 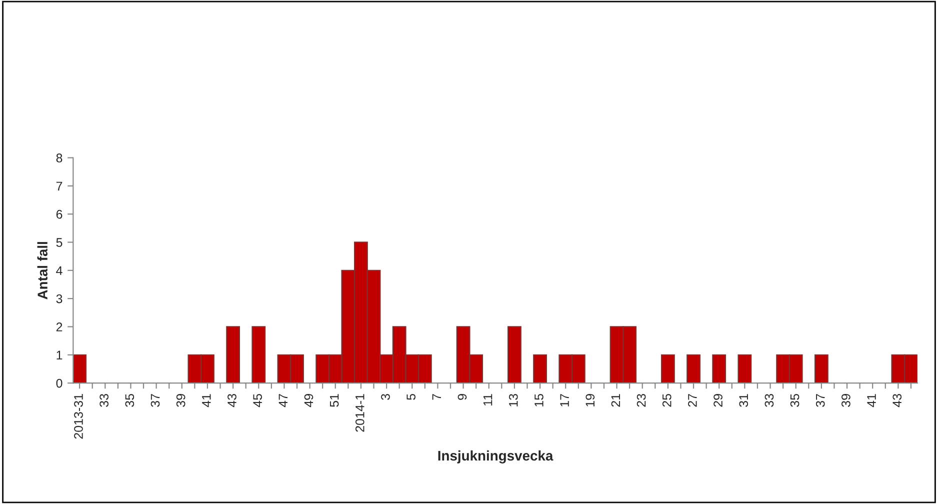 What do you see at coordinates (539, 400) in the screenshot?
I see `x-tick-label: 15` at bounding box center [539, 400].